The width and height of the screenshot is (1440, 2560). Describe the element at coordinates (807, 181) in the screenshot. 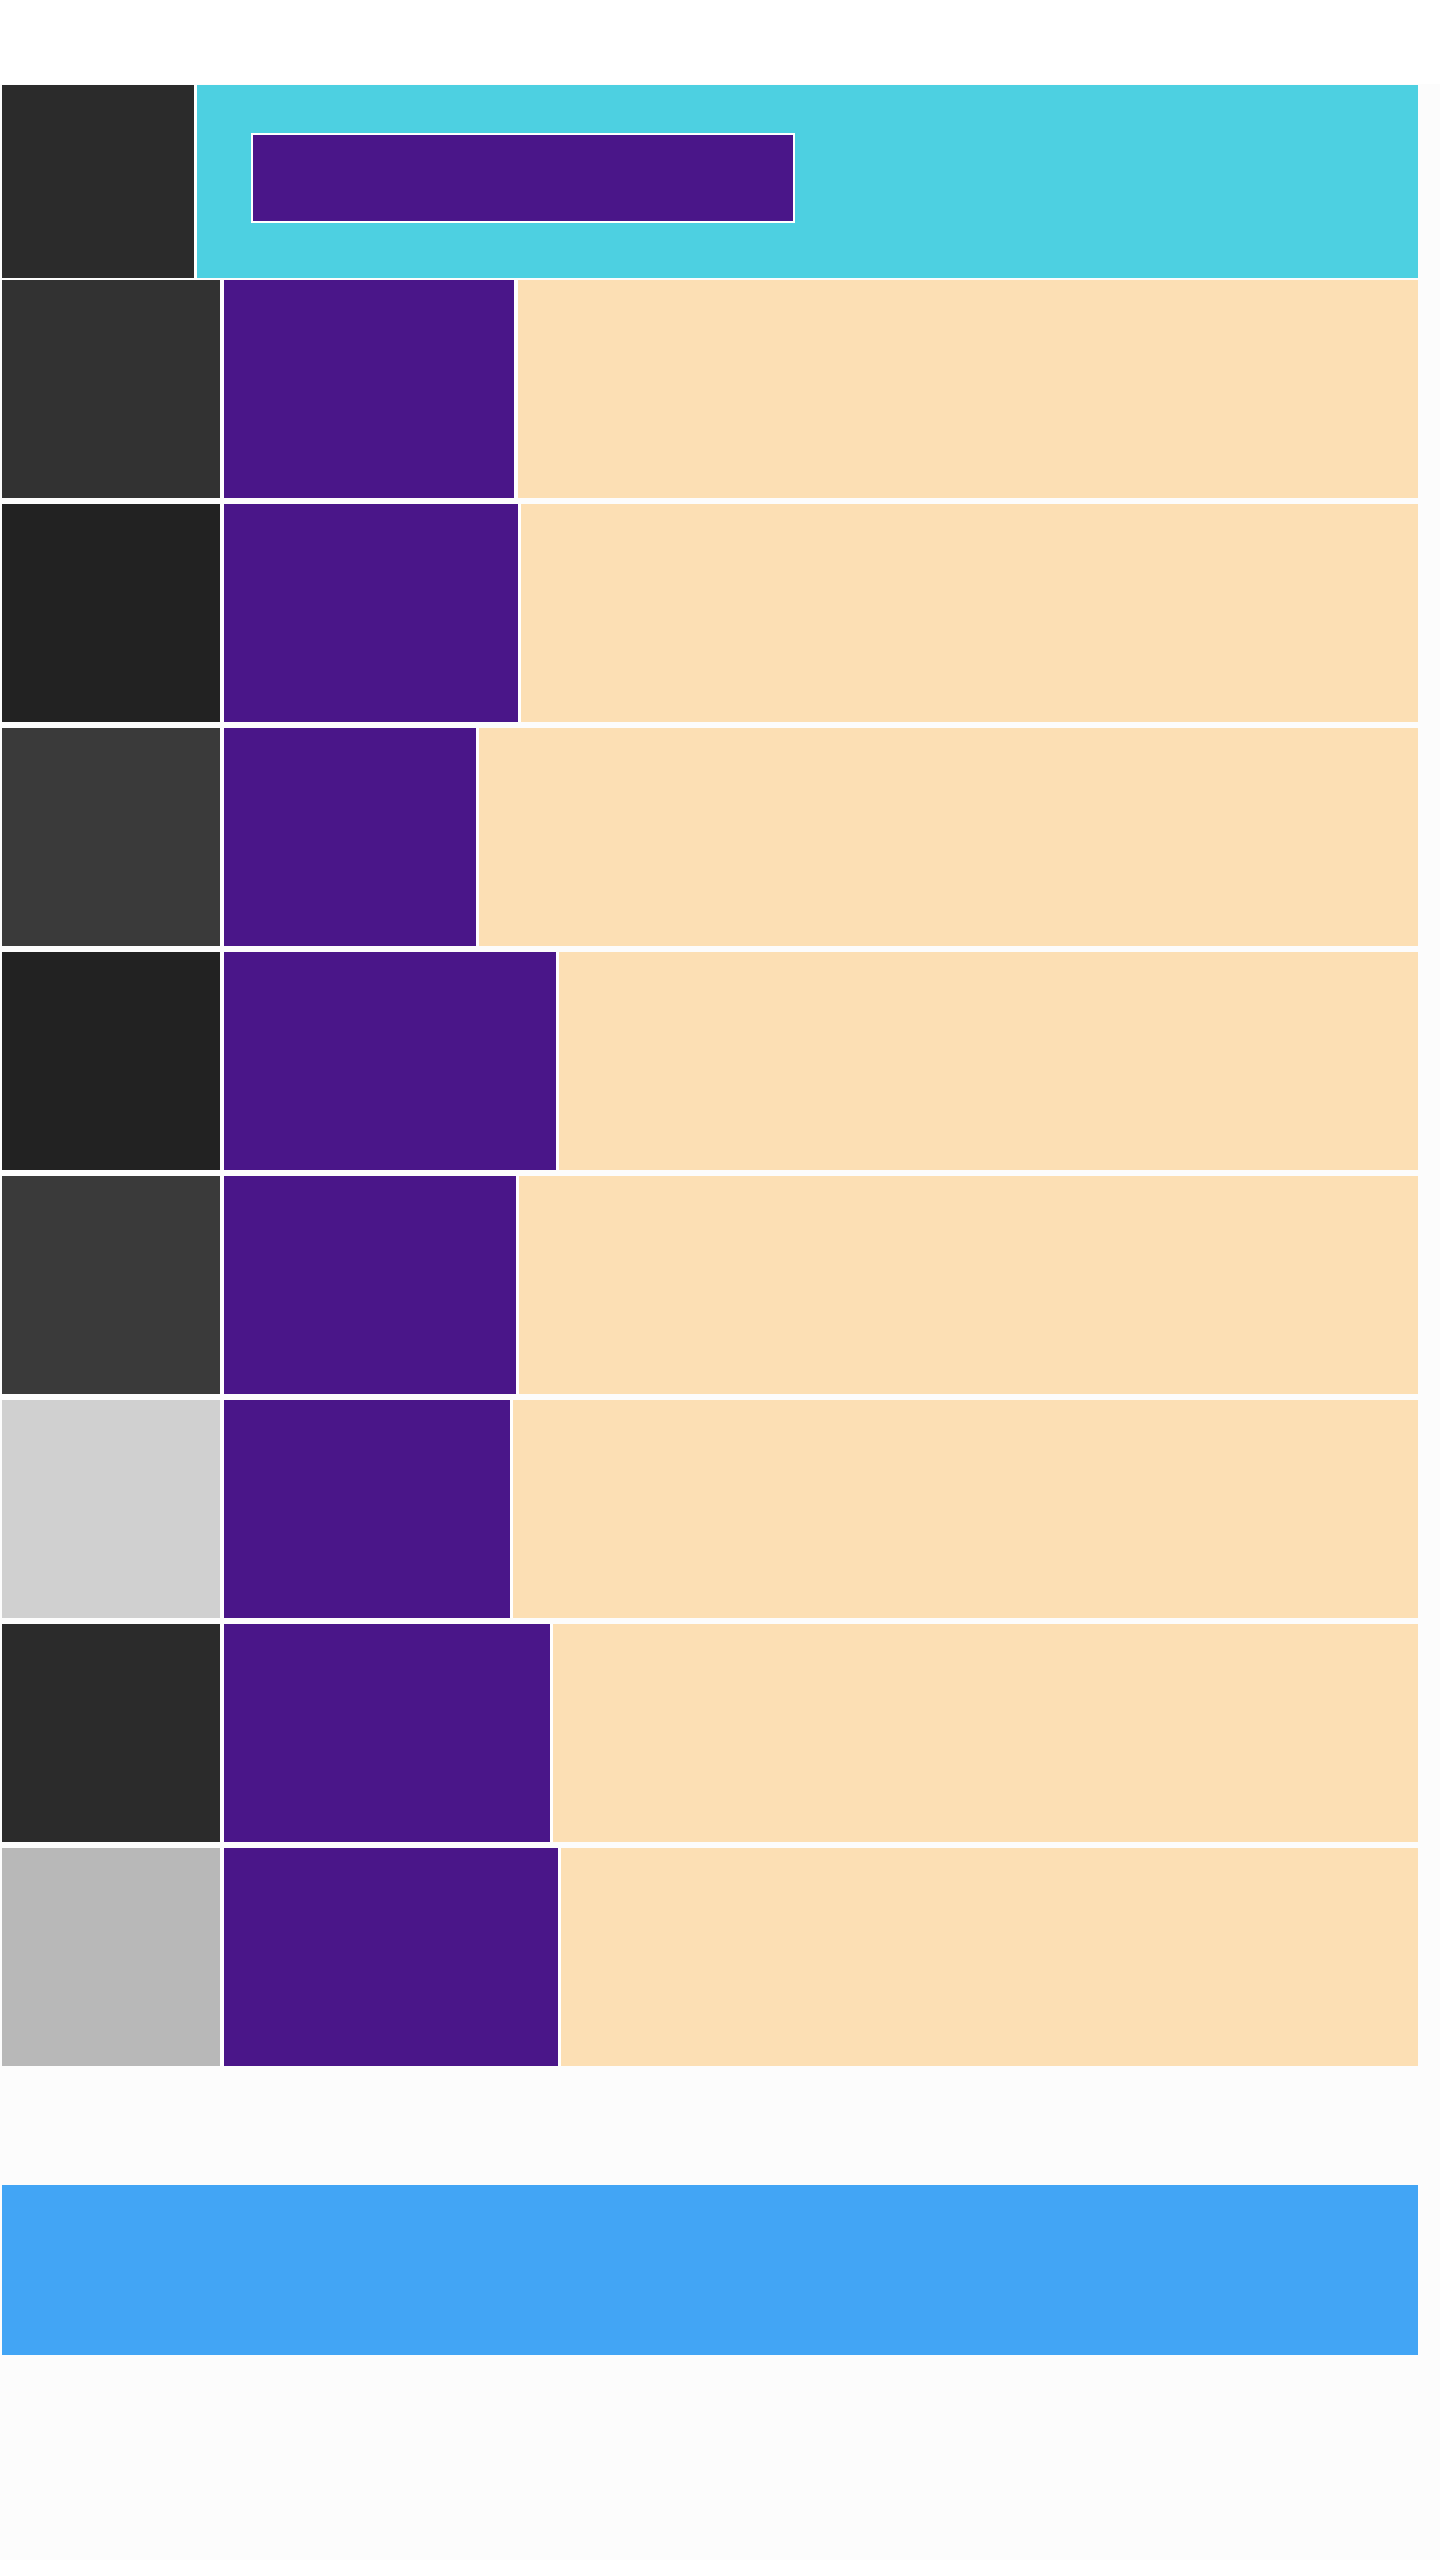

I see `header-banner` at that location.